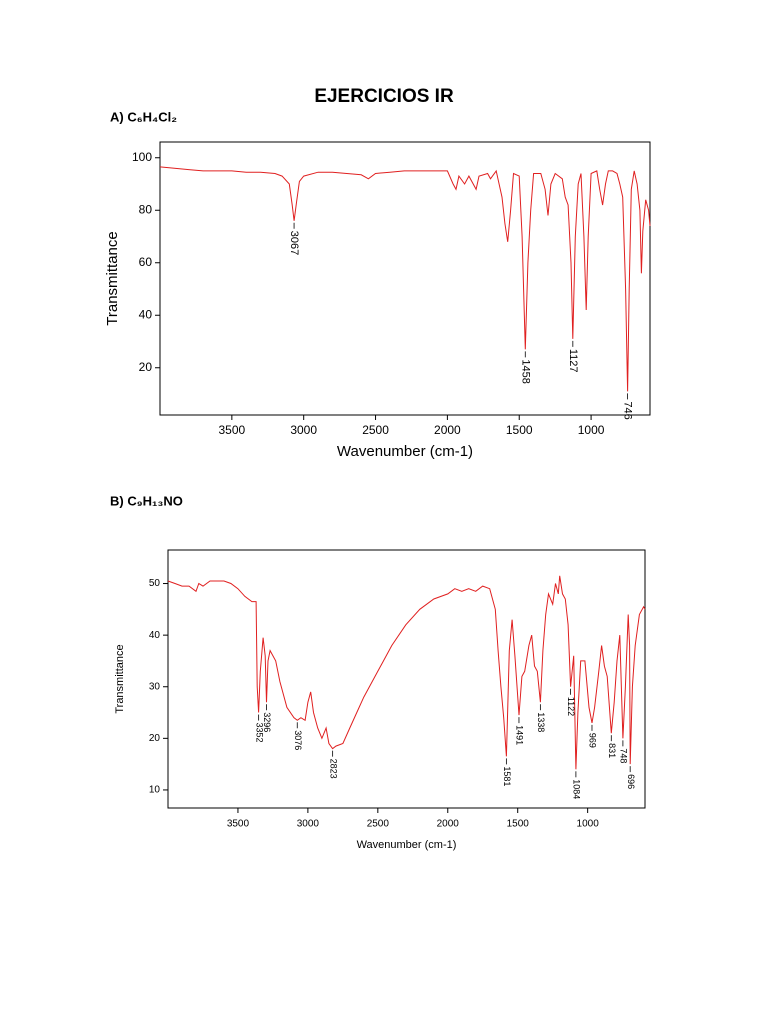 The width and height of the screenshot is (768, 1024). Describe the element at coordinates (146, 500) in the screenshot. I see `chart-heading: B) C₉H₁₃NO` at that location.